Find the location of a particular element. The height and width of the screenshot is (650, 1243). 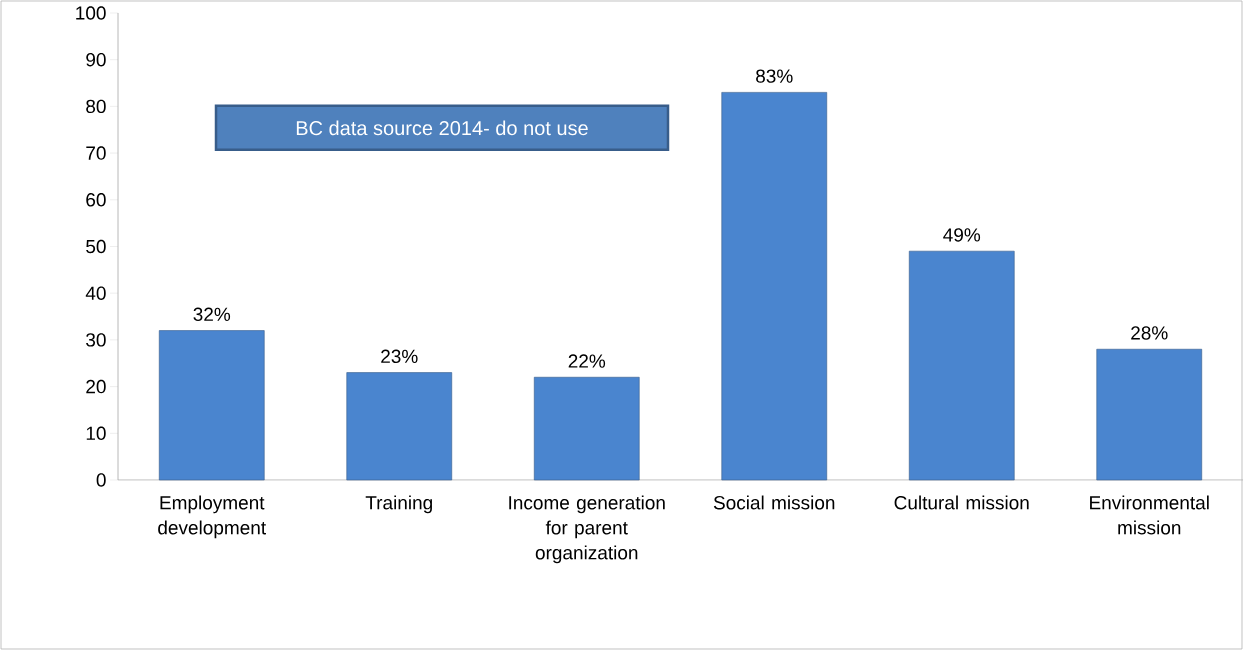

y-tick-label: 100 is located at coordinates (91, 13).